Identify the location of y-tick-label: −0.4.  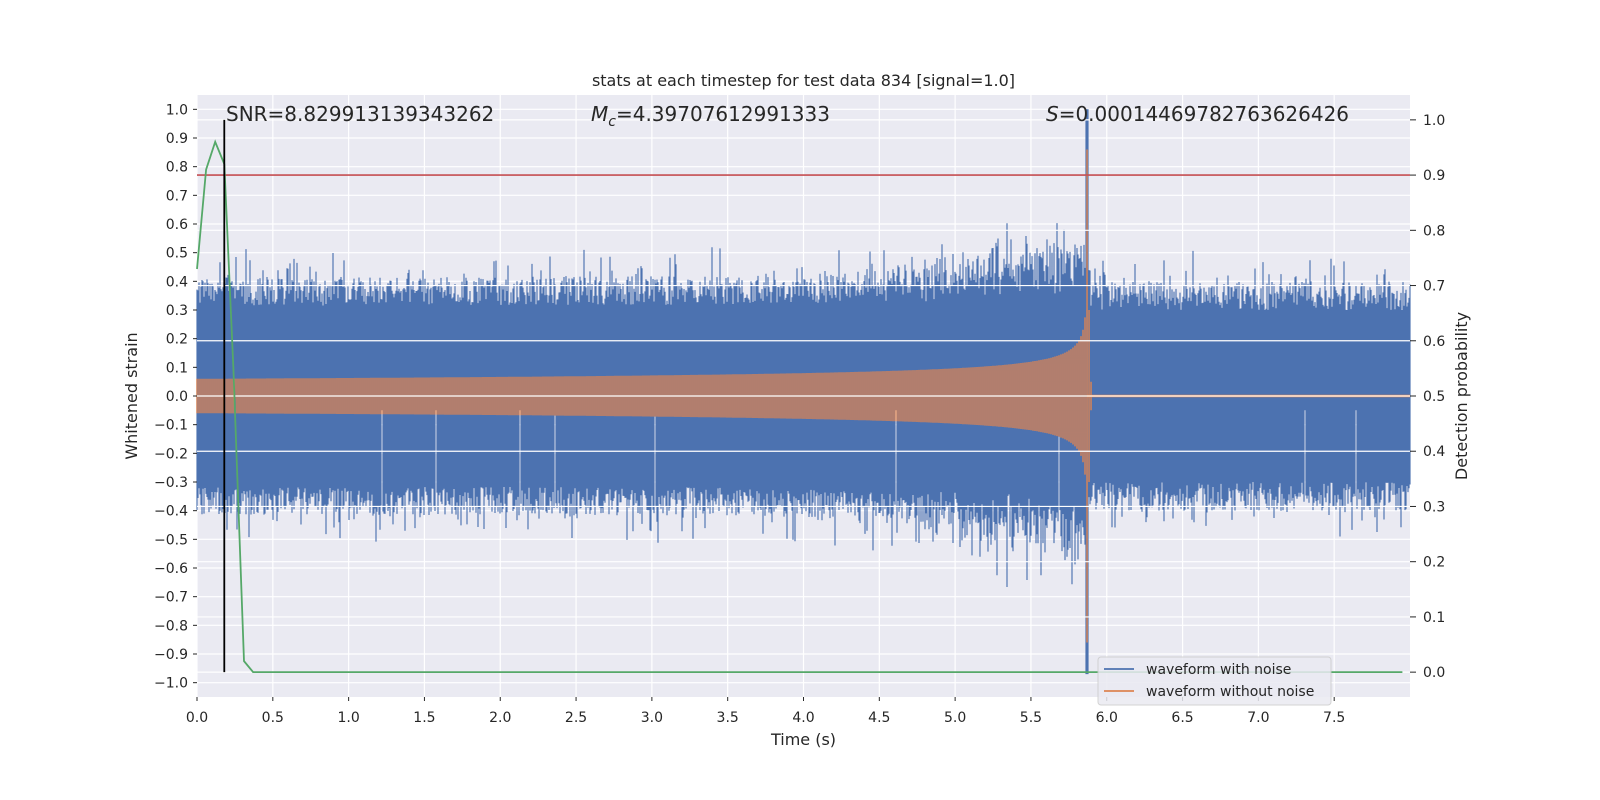
(171, 512).